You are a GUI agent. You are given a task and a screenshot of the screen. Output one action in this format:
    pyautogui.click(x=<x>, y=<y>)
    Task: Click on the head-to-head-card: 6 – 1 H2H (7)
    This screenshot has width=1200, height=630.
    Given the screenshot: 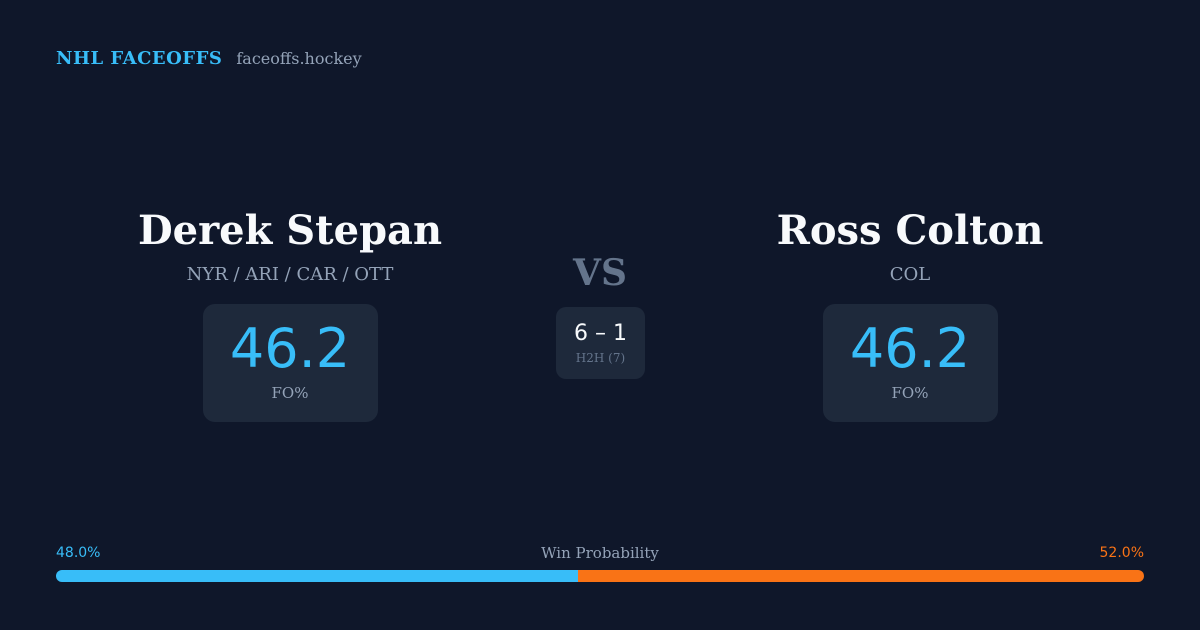 What is the action you would take?
    pyautogui.click(x=600, y=343)
    